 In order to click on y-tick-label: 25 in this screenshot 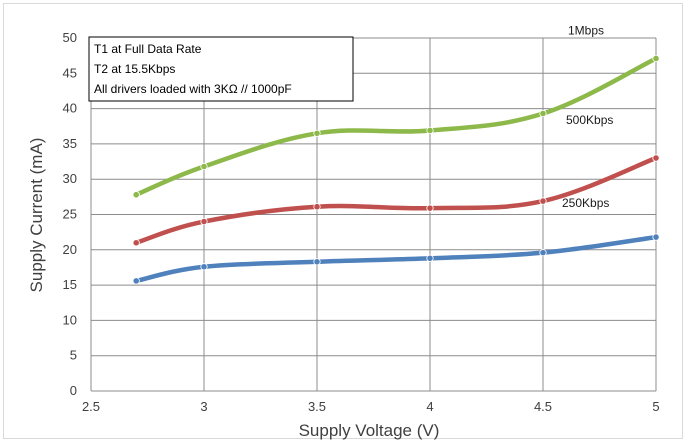, I will do `click(70, 214)`.